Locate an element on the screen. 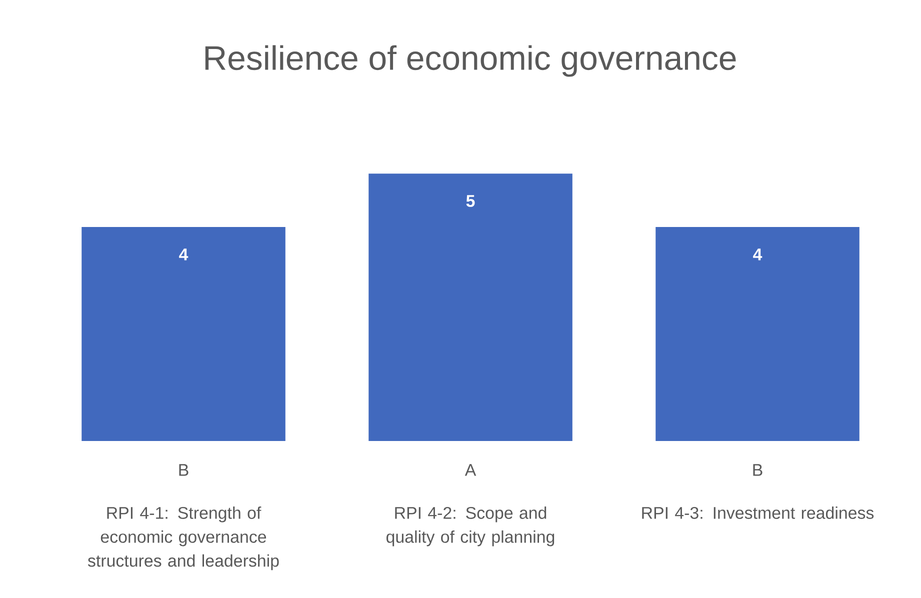 The width and height of the screenshot is (921, 598). chart-title: Resilience of economic governance is located at coordinates (470, 61).